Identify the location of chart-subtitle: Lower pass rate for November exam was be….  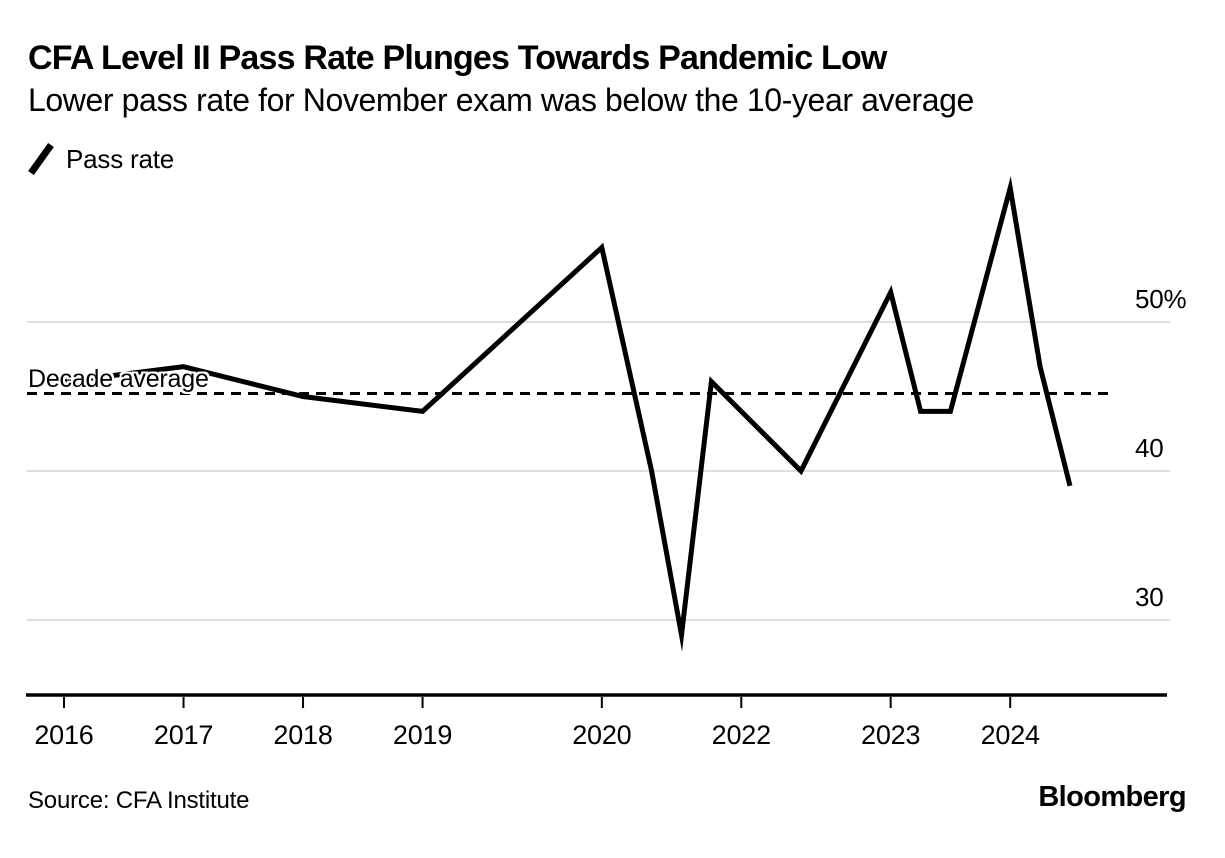
(501, 100).